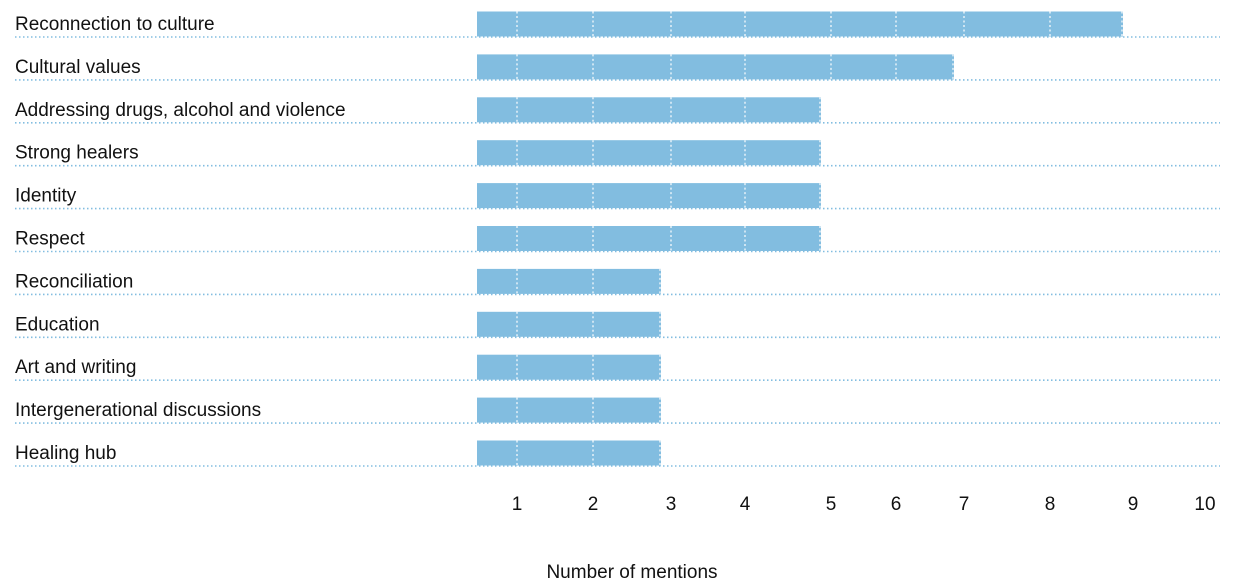  Describe the element at coordinates (1050, 504) in the screenshot. I see `x-tick-label: 8` at that location.